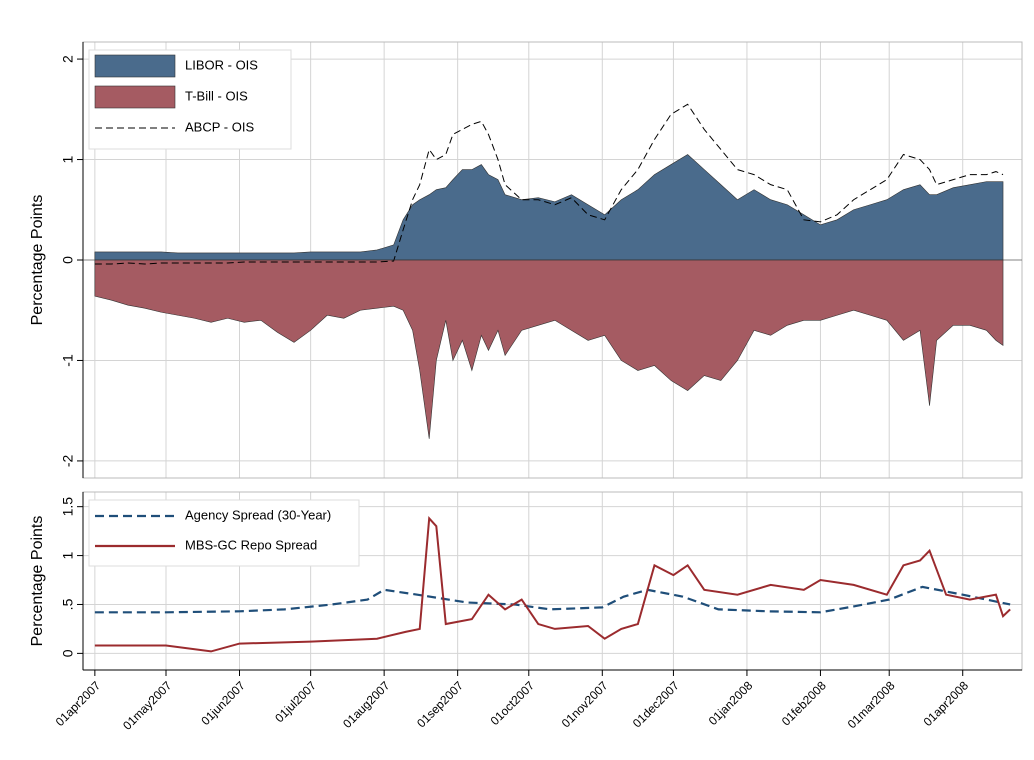  I want to click on legend-label: T-Bill - OIS, so click(216, 95).